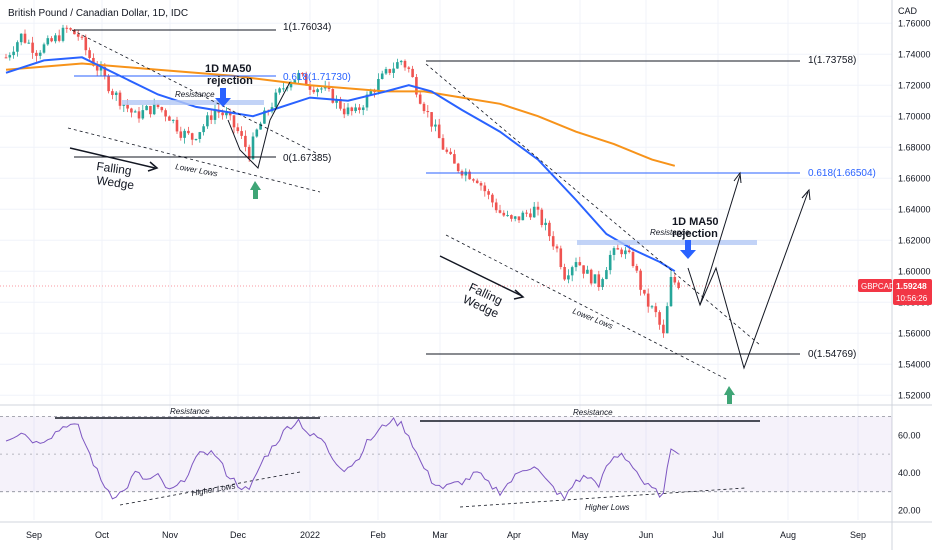 The height and width of the screenshot is (550, 932). What do you see at coordinates (909, 511) in the screenshot?
I see `rsi-tick: 20.00` at bounding box center [909, 511].